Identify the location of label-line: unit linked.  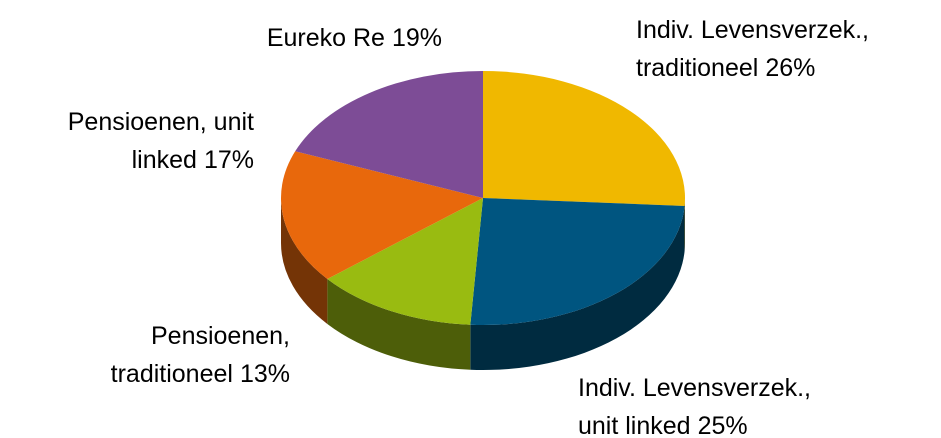
(634, 425).